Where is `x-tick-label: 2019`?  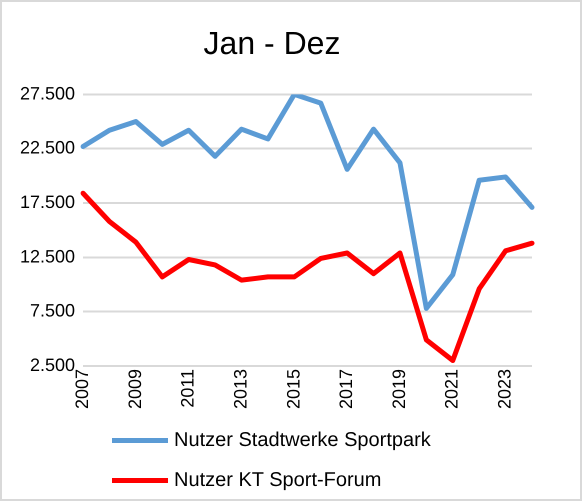 x-tick-label: 2019 is located at coordinates (398, 389).